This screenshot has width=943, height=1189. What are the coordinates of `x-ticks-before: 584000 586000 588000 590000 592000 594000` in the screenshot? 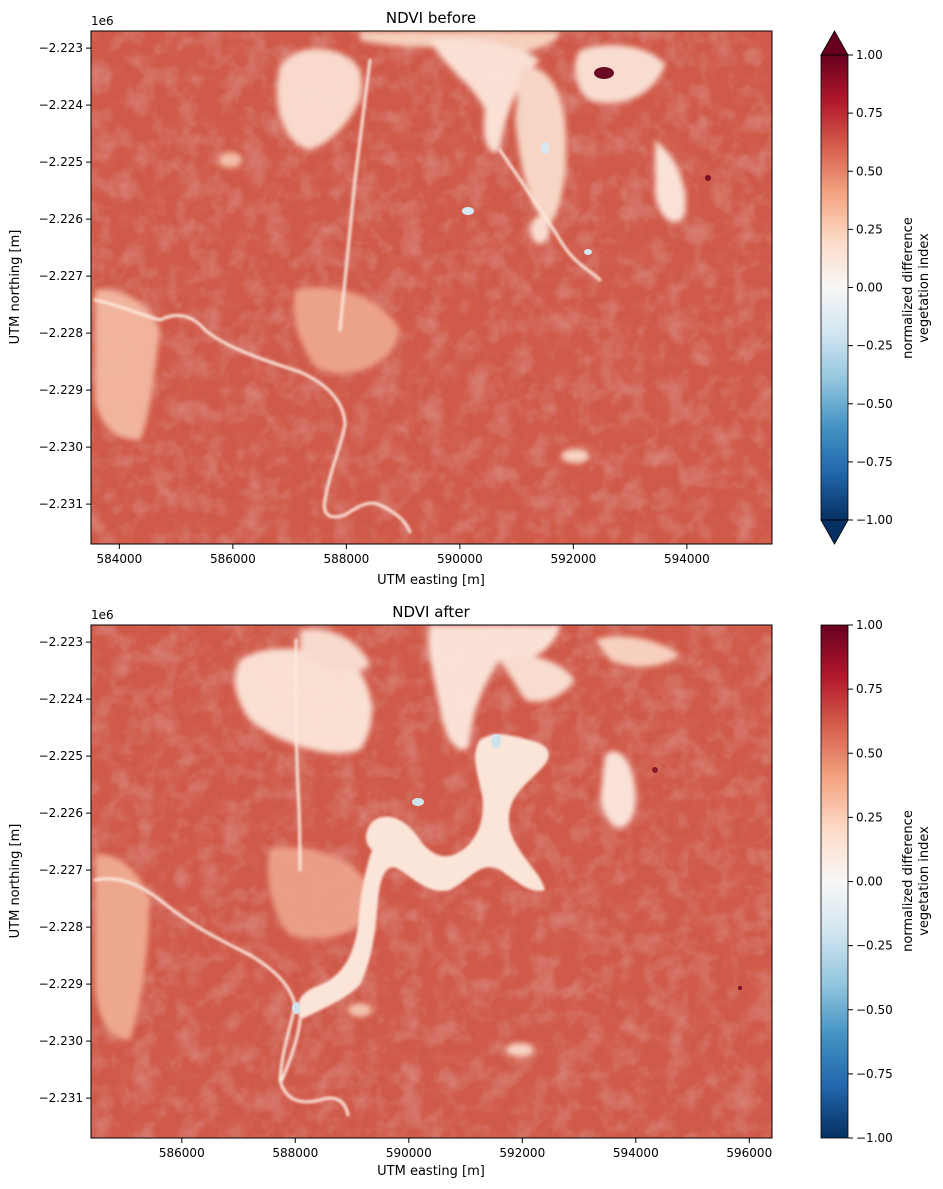 It's located at (403, 555).